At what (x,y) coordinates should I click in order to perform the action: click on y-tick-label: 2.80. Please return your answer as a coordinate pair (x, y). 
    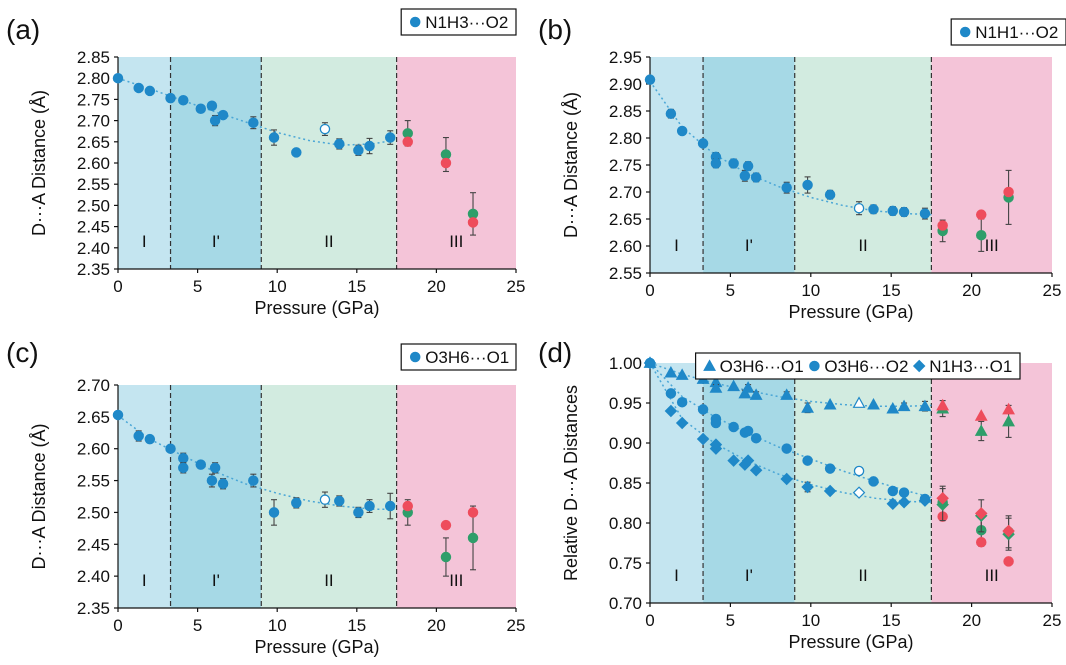
    Looking at the image, I should click on (93, 78).